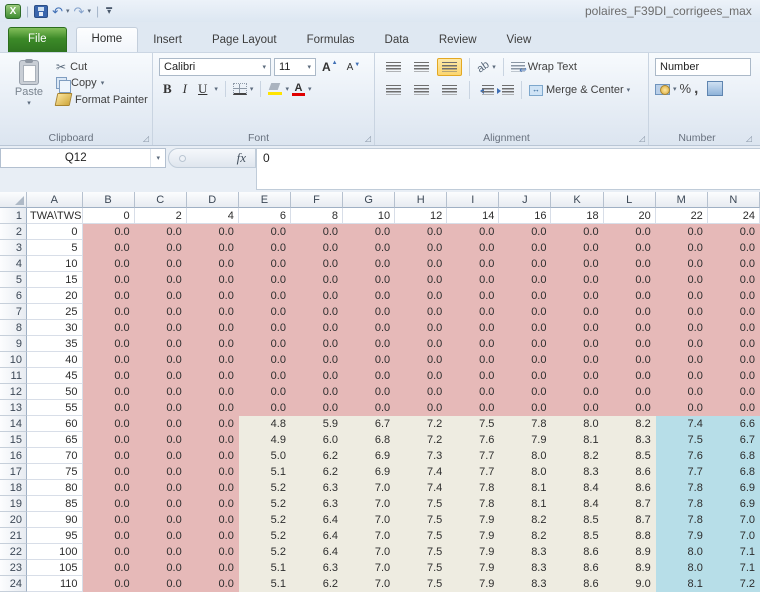 Image resolution: width=760 pixels, height=593 pixels. What do you see at coordinates (629, 200) in the screenshot?
I see `column-header-L: L` at bounding box center [629, 200].